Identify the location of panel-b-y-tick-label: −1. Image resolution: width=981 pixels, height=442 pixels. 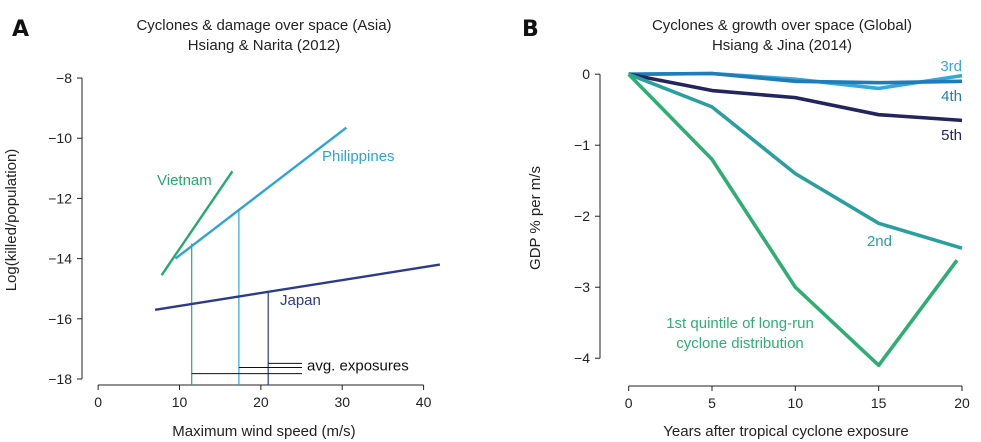
(582, 145).